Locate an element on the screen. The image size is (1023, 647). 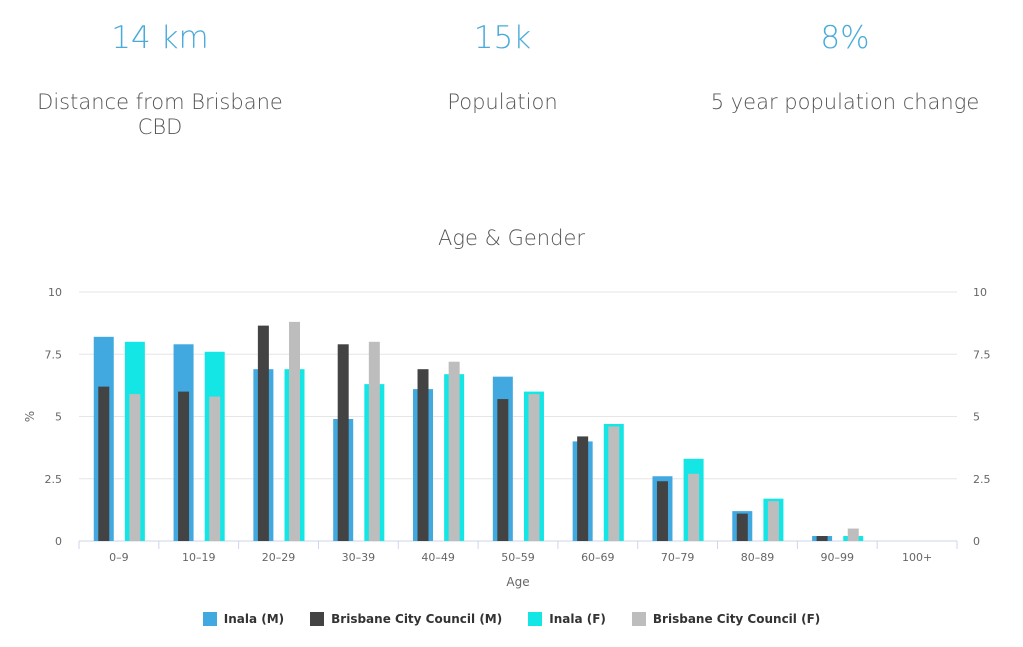
x-tick-label: 10–19 is located at coordinates (199, 557).